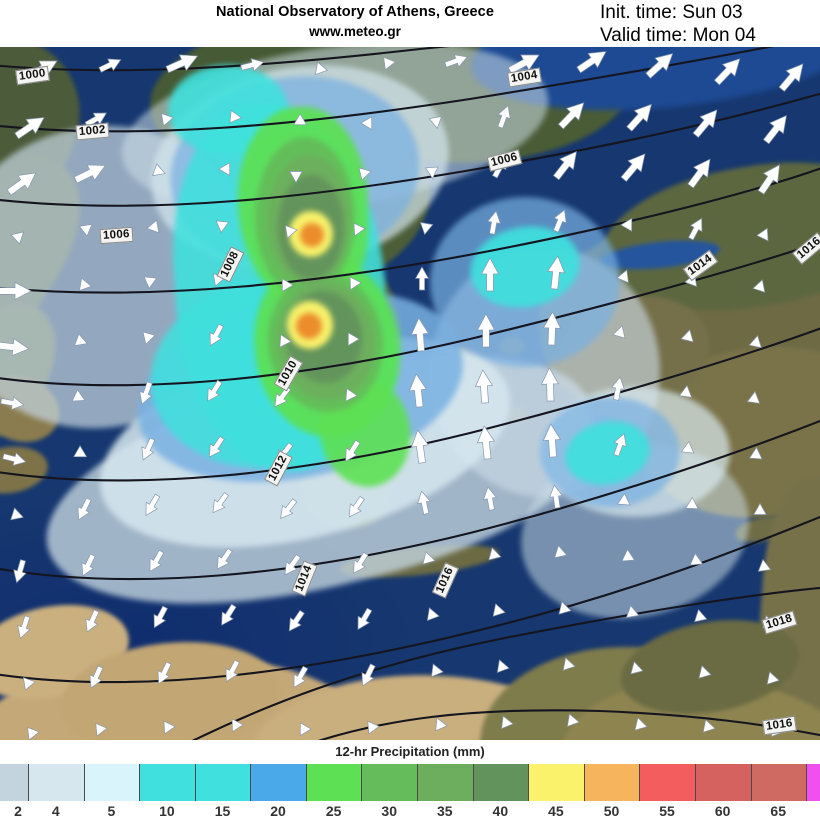  What do you see at coordinates (333, 811) in the screenshot?
I see `legend-tick-label: 25` at bounding box center [333, 811].